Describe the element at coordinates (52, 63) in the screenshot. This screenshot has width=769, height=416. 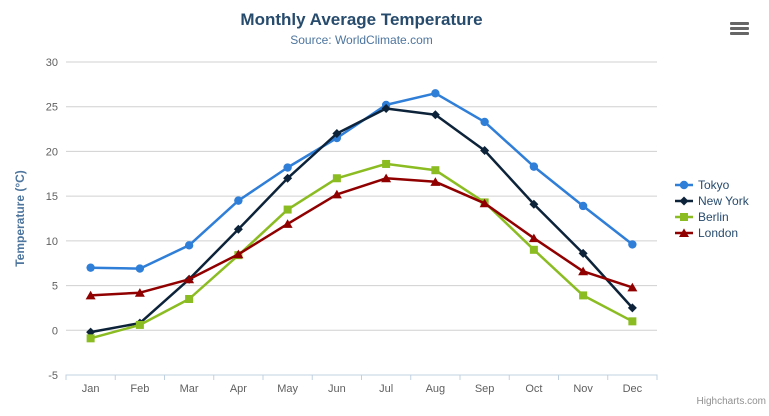
I see `y-axis-tick-label: 30` at that location.